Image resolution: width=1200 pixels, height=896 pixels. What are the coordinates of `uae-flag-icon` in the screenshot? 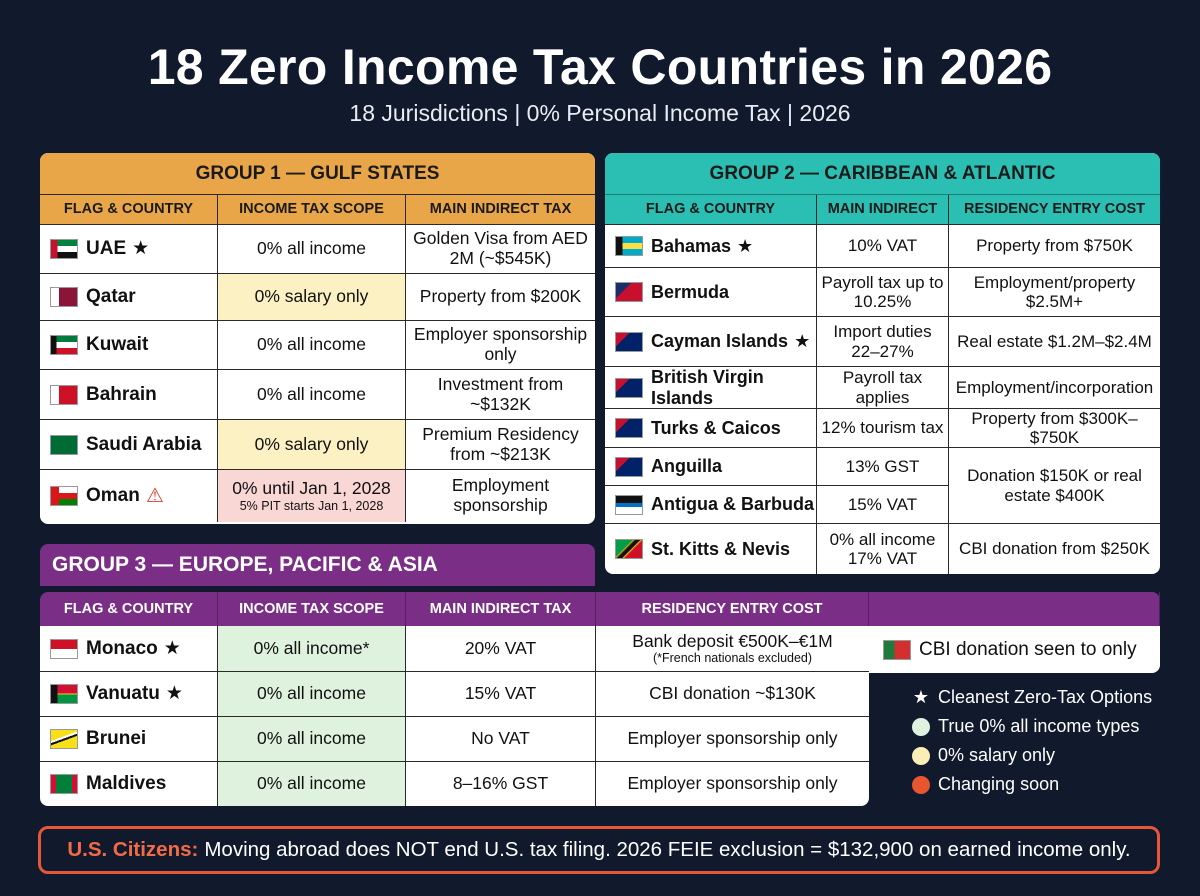 It's located at (64, 249).